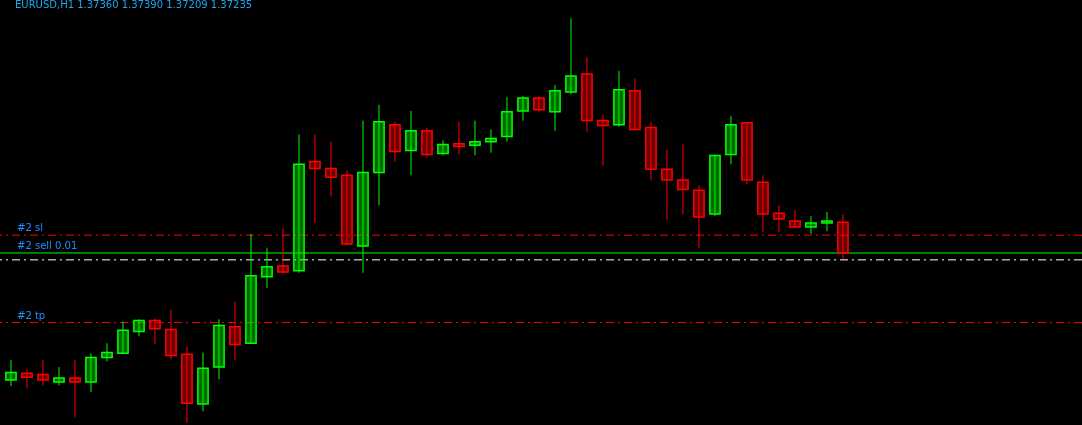  Describe the element at coordinates (47, 245) in the screenshot. I see `ref-line-label: #2 sell 0.01` at that location.